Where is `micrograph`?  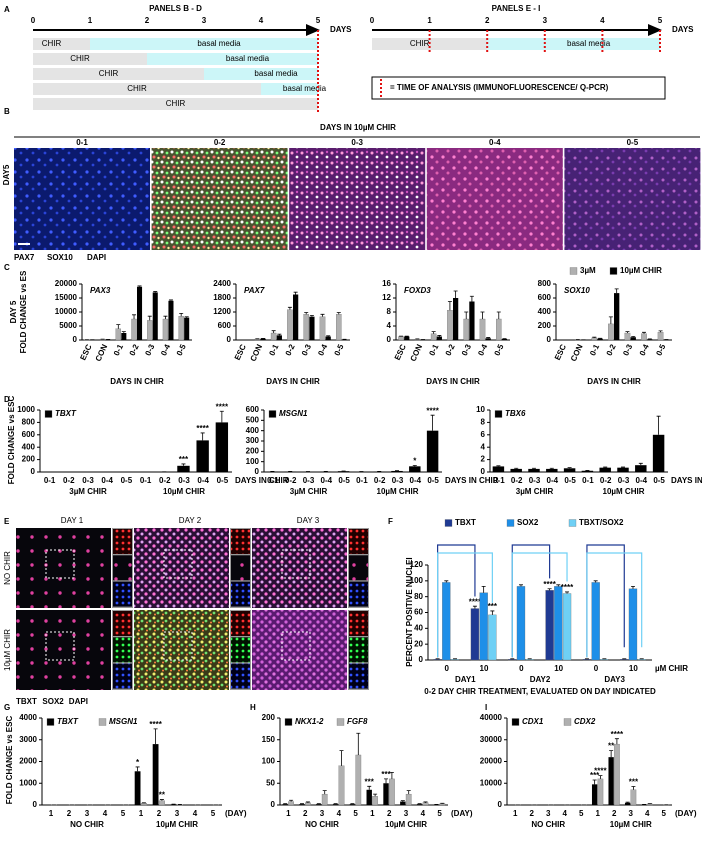 micrograph is located at coordinates (357, 199).